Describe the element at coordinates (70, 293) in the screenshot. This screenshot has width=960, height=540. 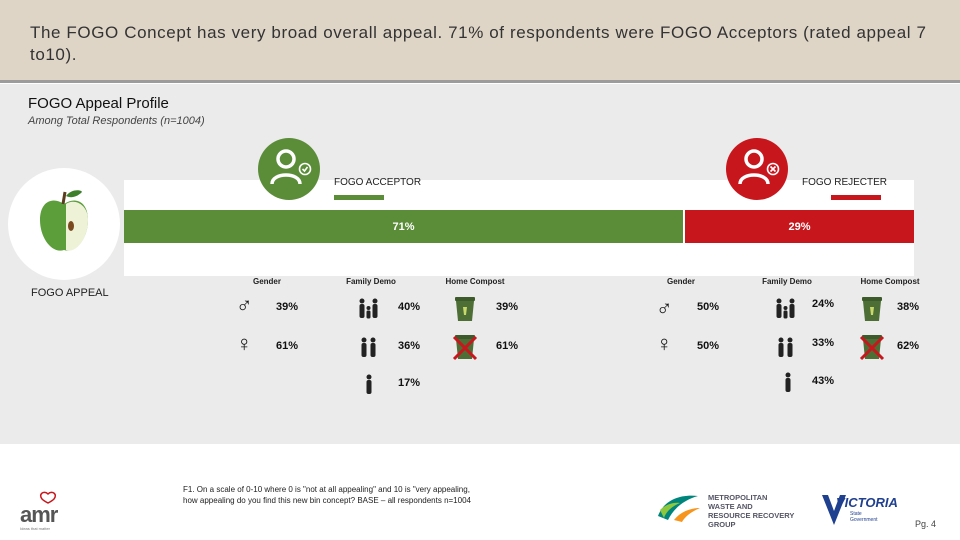
I see `fogo-appeal-label: FOGO APPEAL` at that location.